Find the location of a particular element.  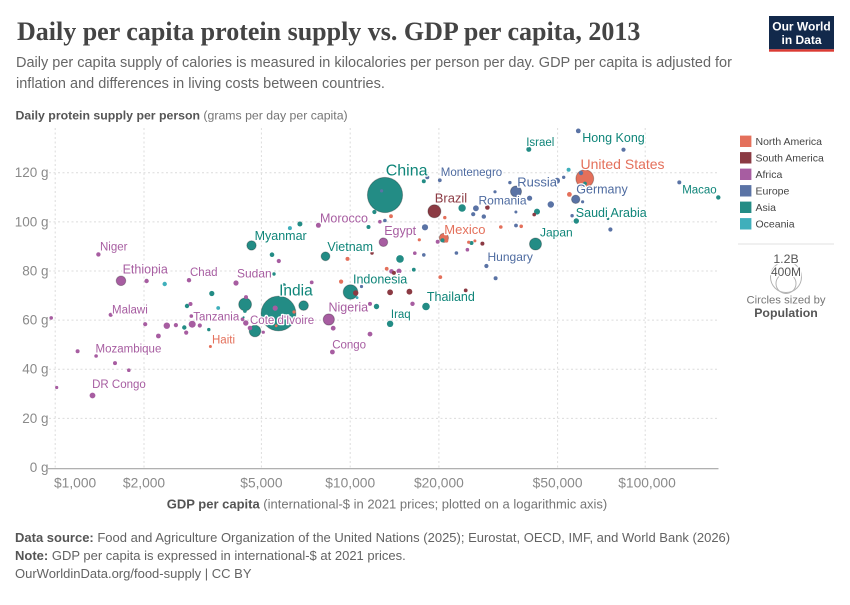

svg-text: India is located at coordinates (296, 291).